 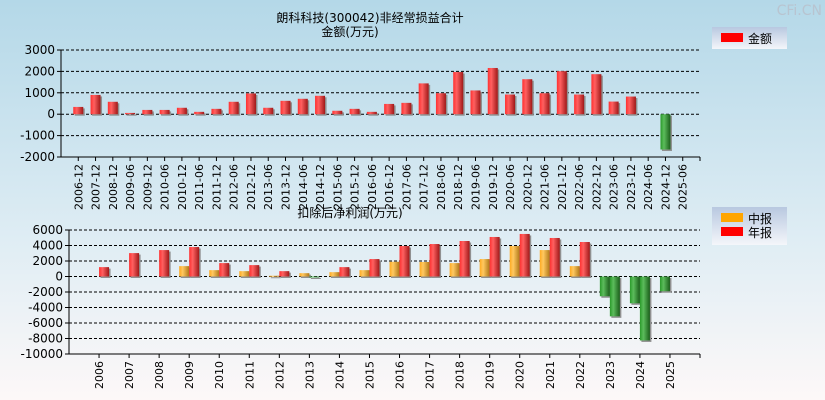 What do you see at coordinates (424, 187) in the screenshot?
I see `top-xtick-label: 2017-12` at bounding box center [424, 187].